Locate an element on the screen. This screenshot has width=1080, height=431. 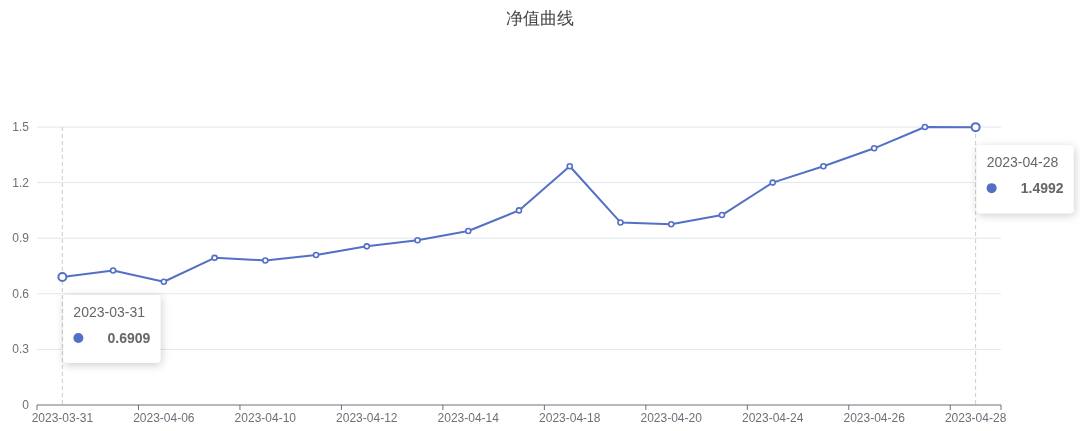
y-tick-label: 0.6 is located at coordinates (21, 293).